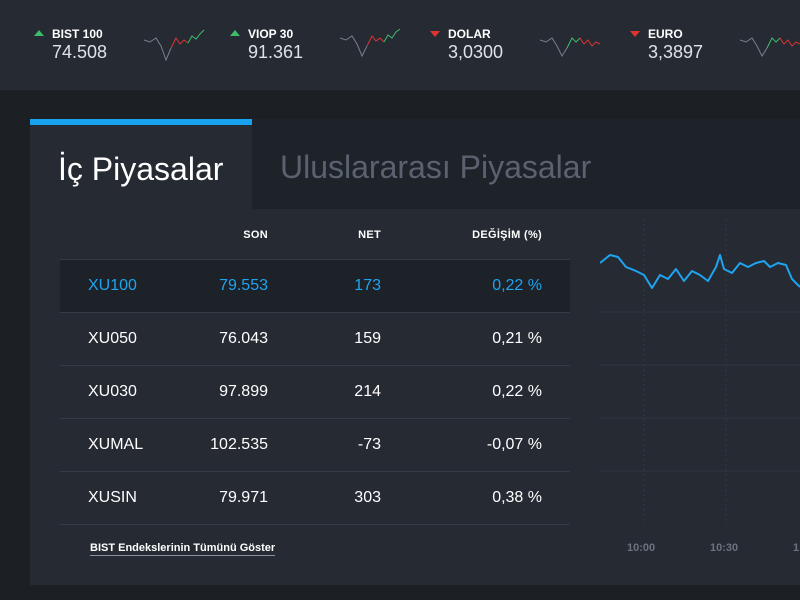  What do you see at coordinates (700, 271) in the screenshot?
I see `chart-line` at bounding box center [700, 271].